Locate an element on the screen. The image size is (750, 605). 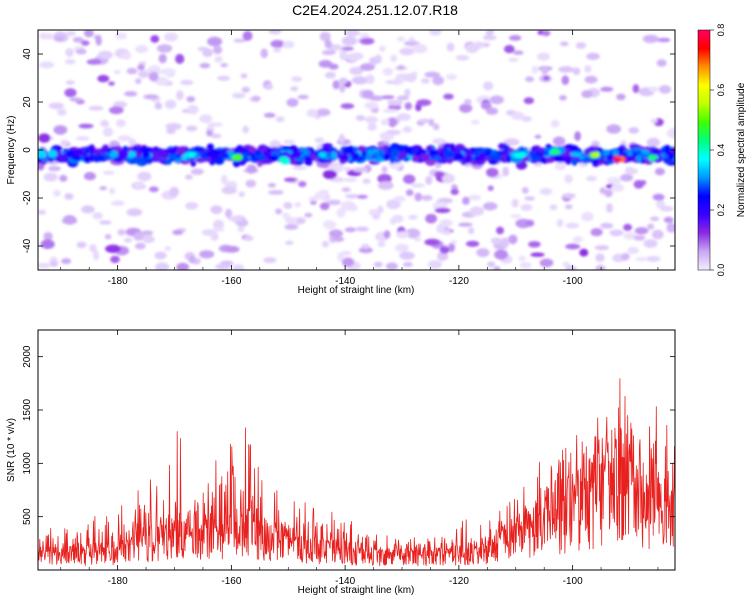
x-tick-label: -100 is located at coordinates (573, 581).